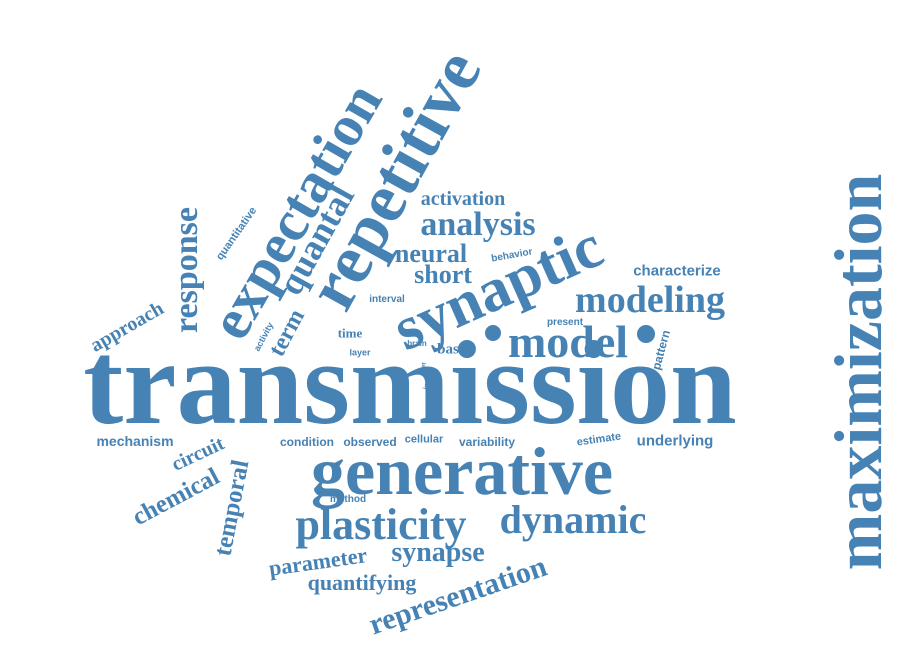  What do you see at coordinates (650, 300) in the screenshot?
I see `word-modeling: modeling` at bounding box center [650, 300].